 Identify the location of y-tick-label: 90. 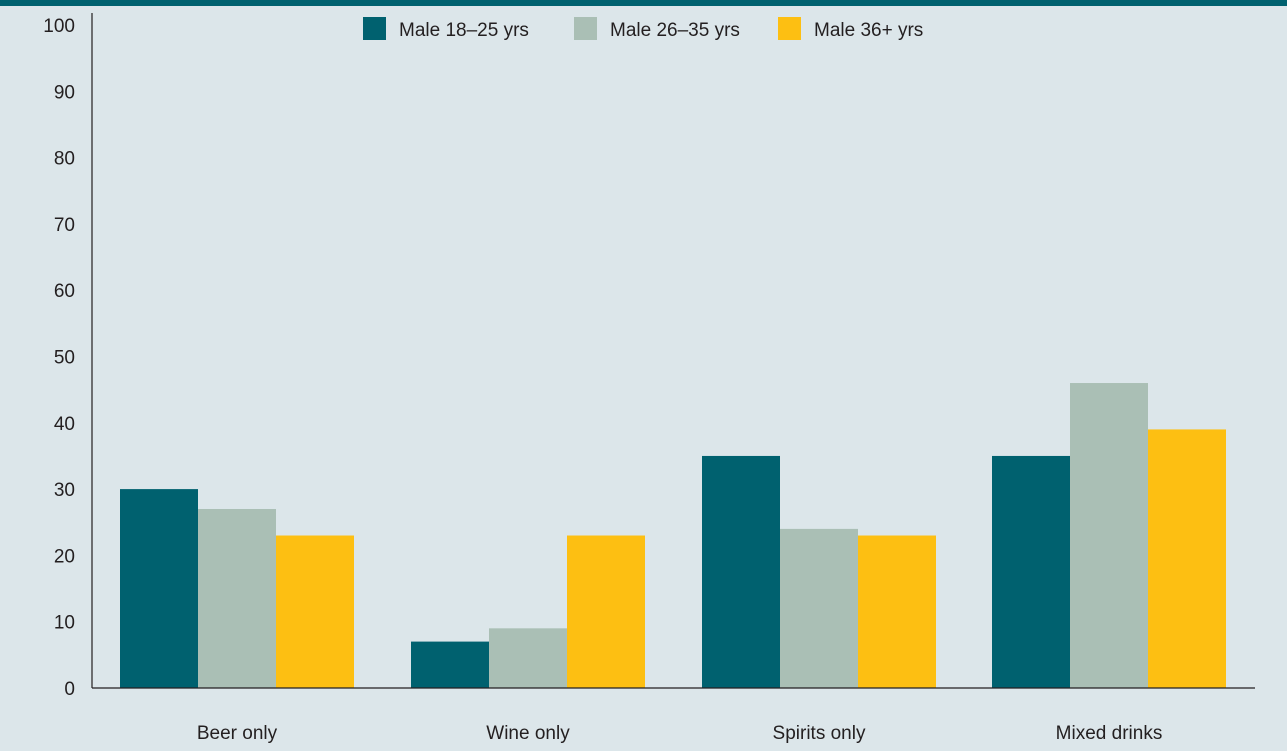
(64, 92).